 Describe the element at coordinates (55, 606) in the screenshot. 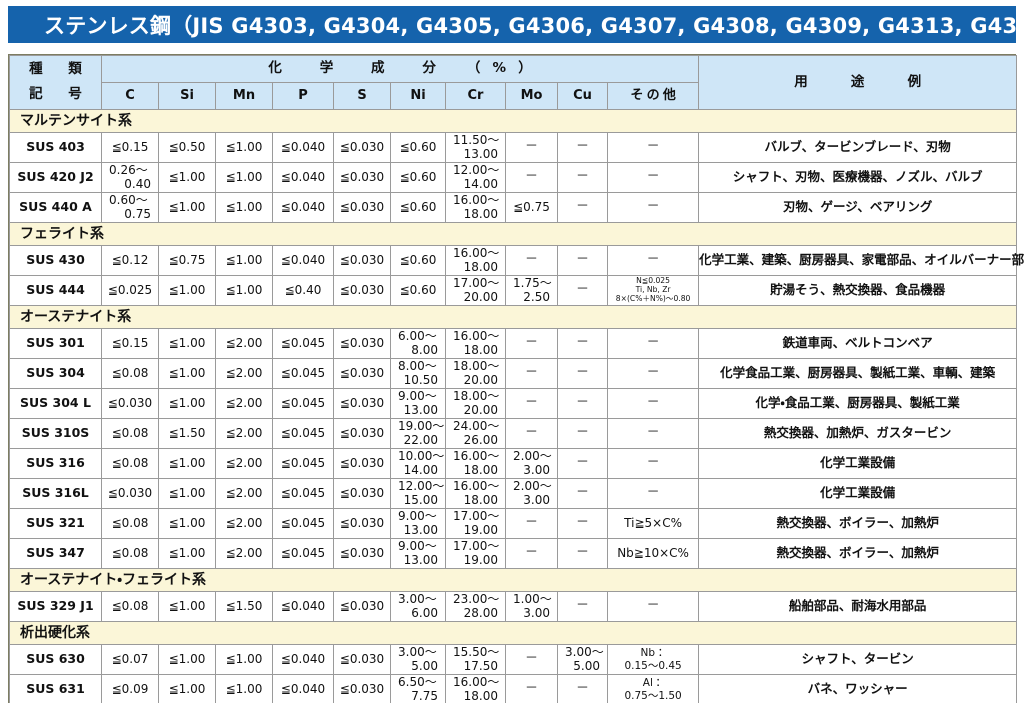

I see `cell-grade-symbol: SUS 329 J1` at that location.